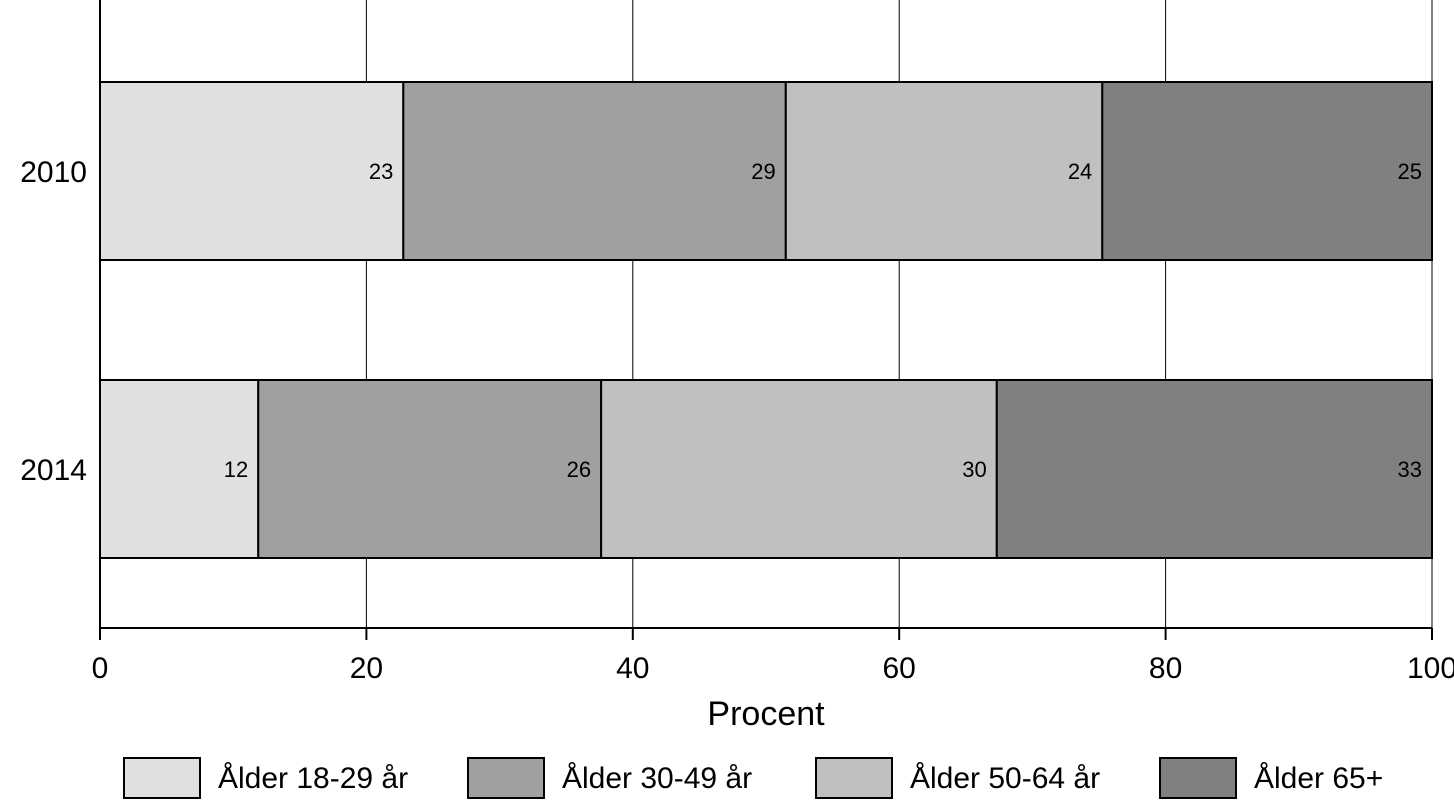 This screenshot has width=1454, height=809. What do you see at coordinates (366, 668) in the screenshot?
I see `x-tick-label: 20` at bounding box center [366, 668].